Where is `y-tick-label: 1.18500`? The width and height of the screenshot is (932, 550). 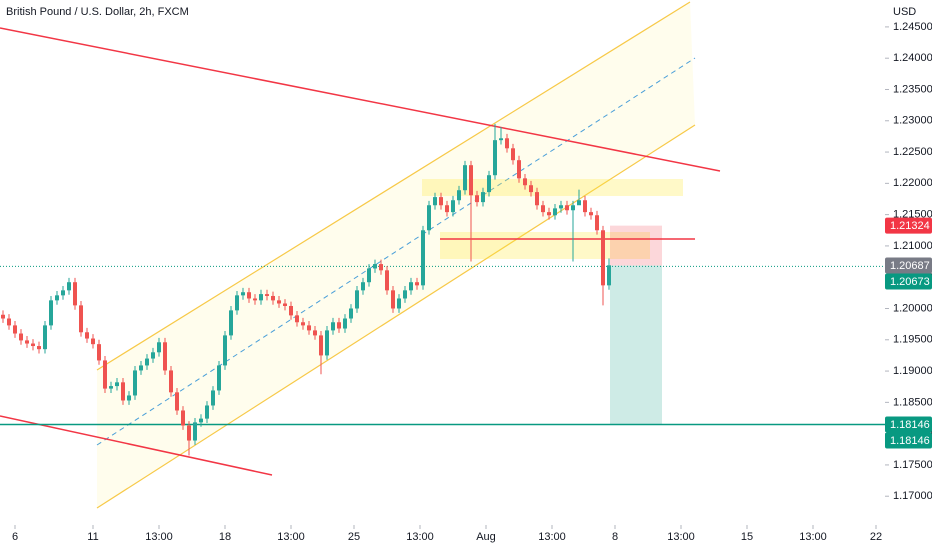 y-tick-label: 1.18500 is located at coordinates (912, 402).